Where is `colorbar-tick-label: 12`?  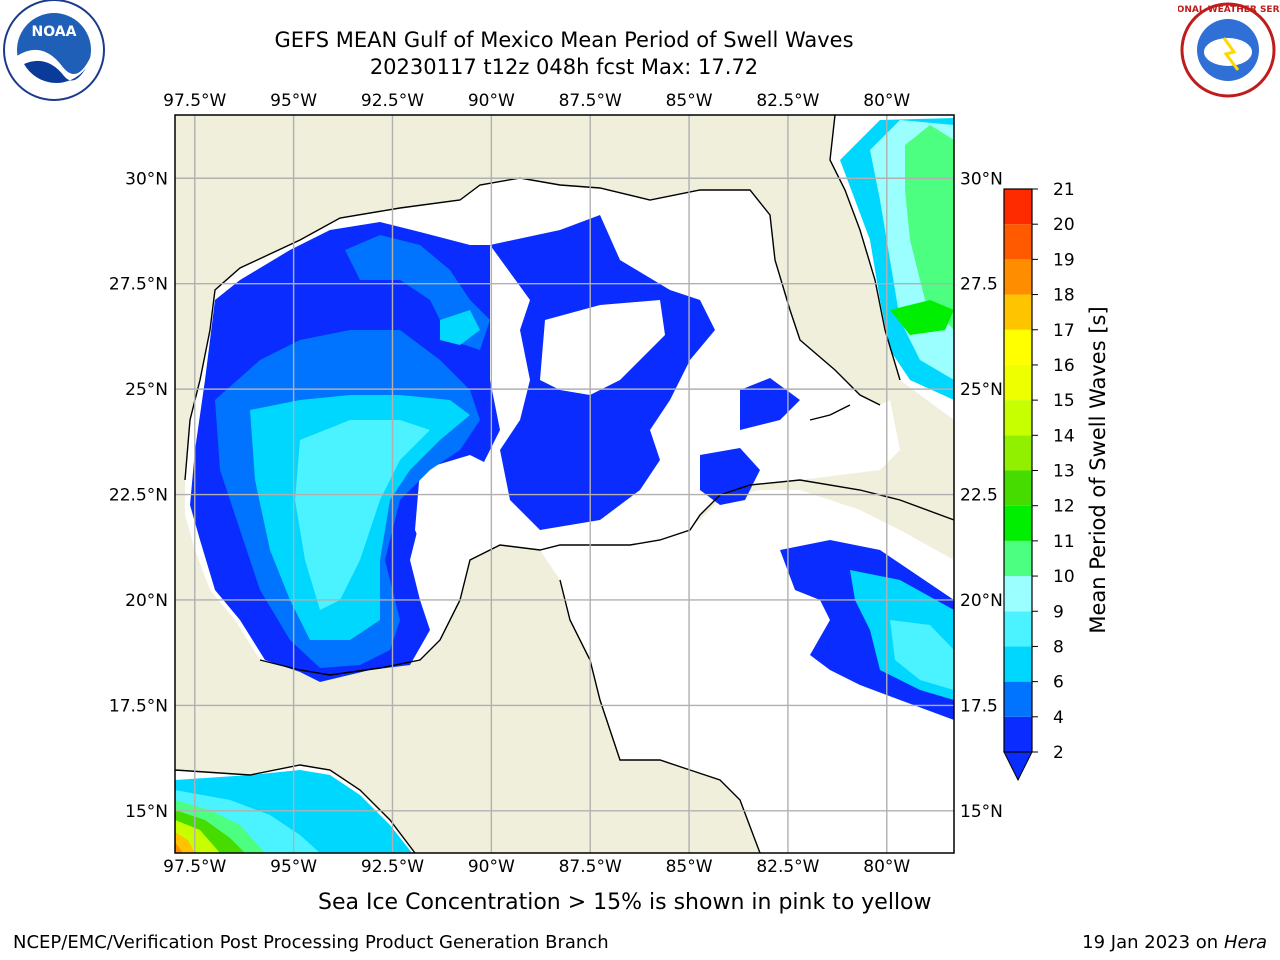 colorbar-tick-label: 12 is located at coordinates (1064, 507).